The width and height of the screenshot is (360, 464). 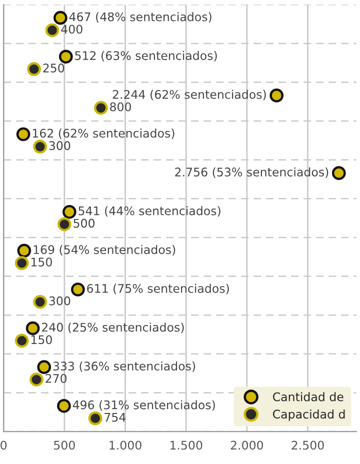 I want to click on data-label: 500, so click(x=84, y=223).